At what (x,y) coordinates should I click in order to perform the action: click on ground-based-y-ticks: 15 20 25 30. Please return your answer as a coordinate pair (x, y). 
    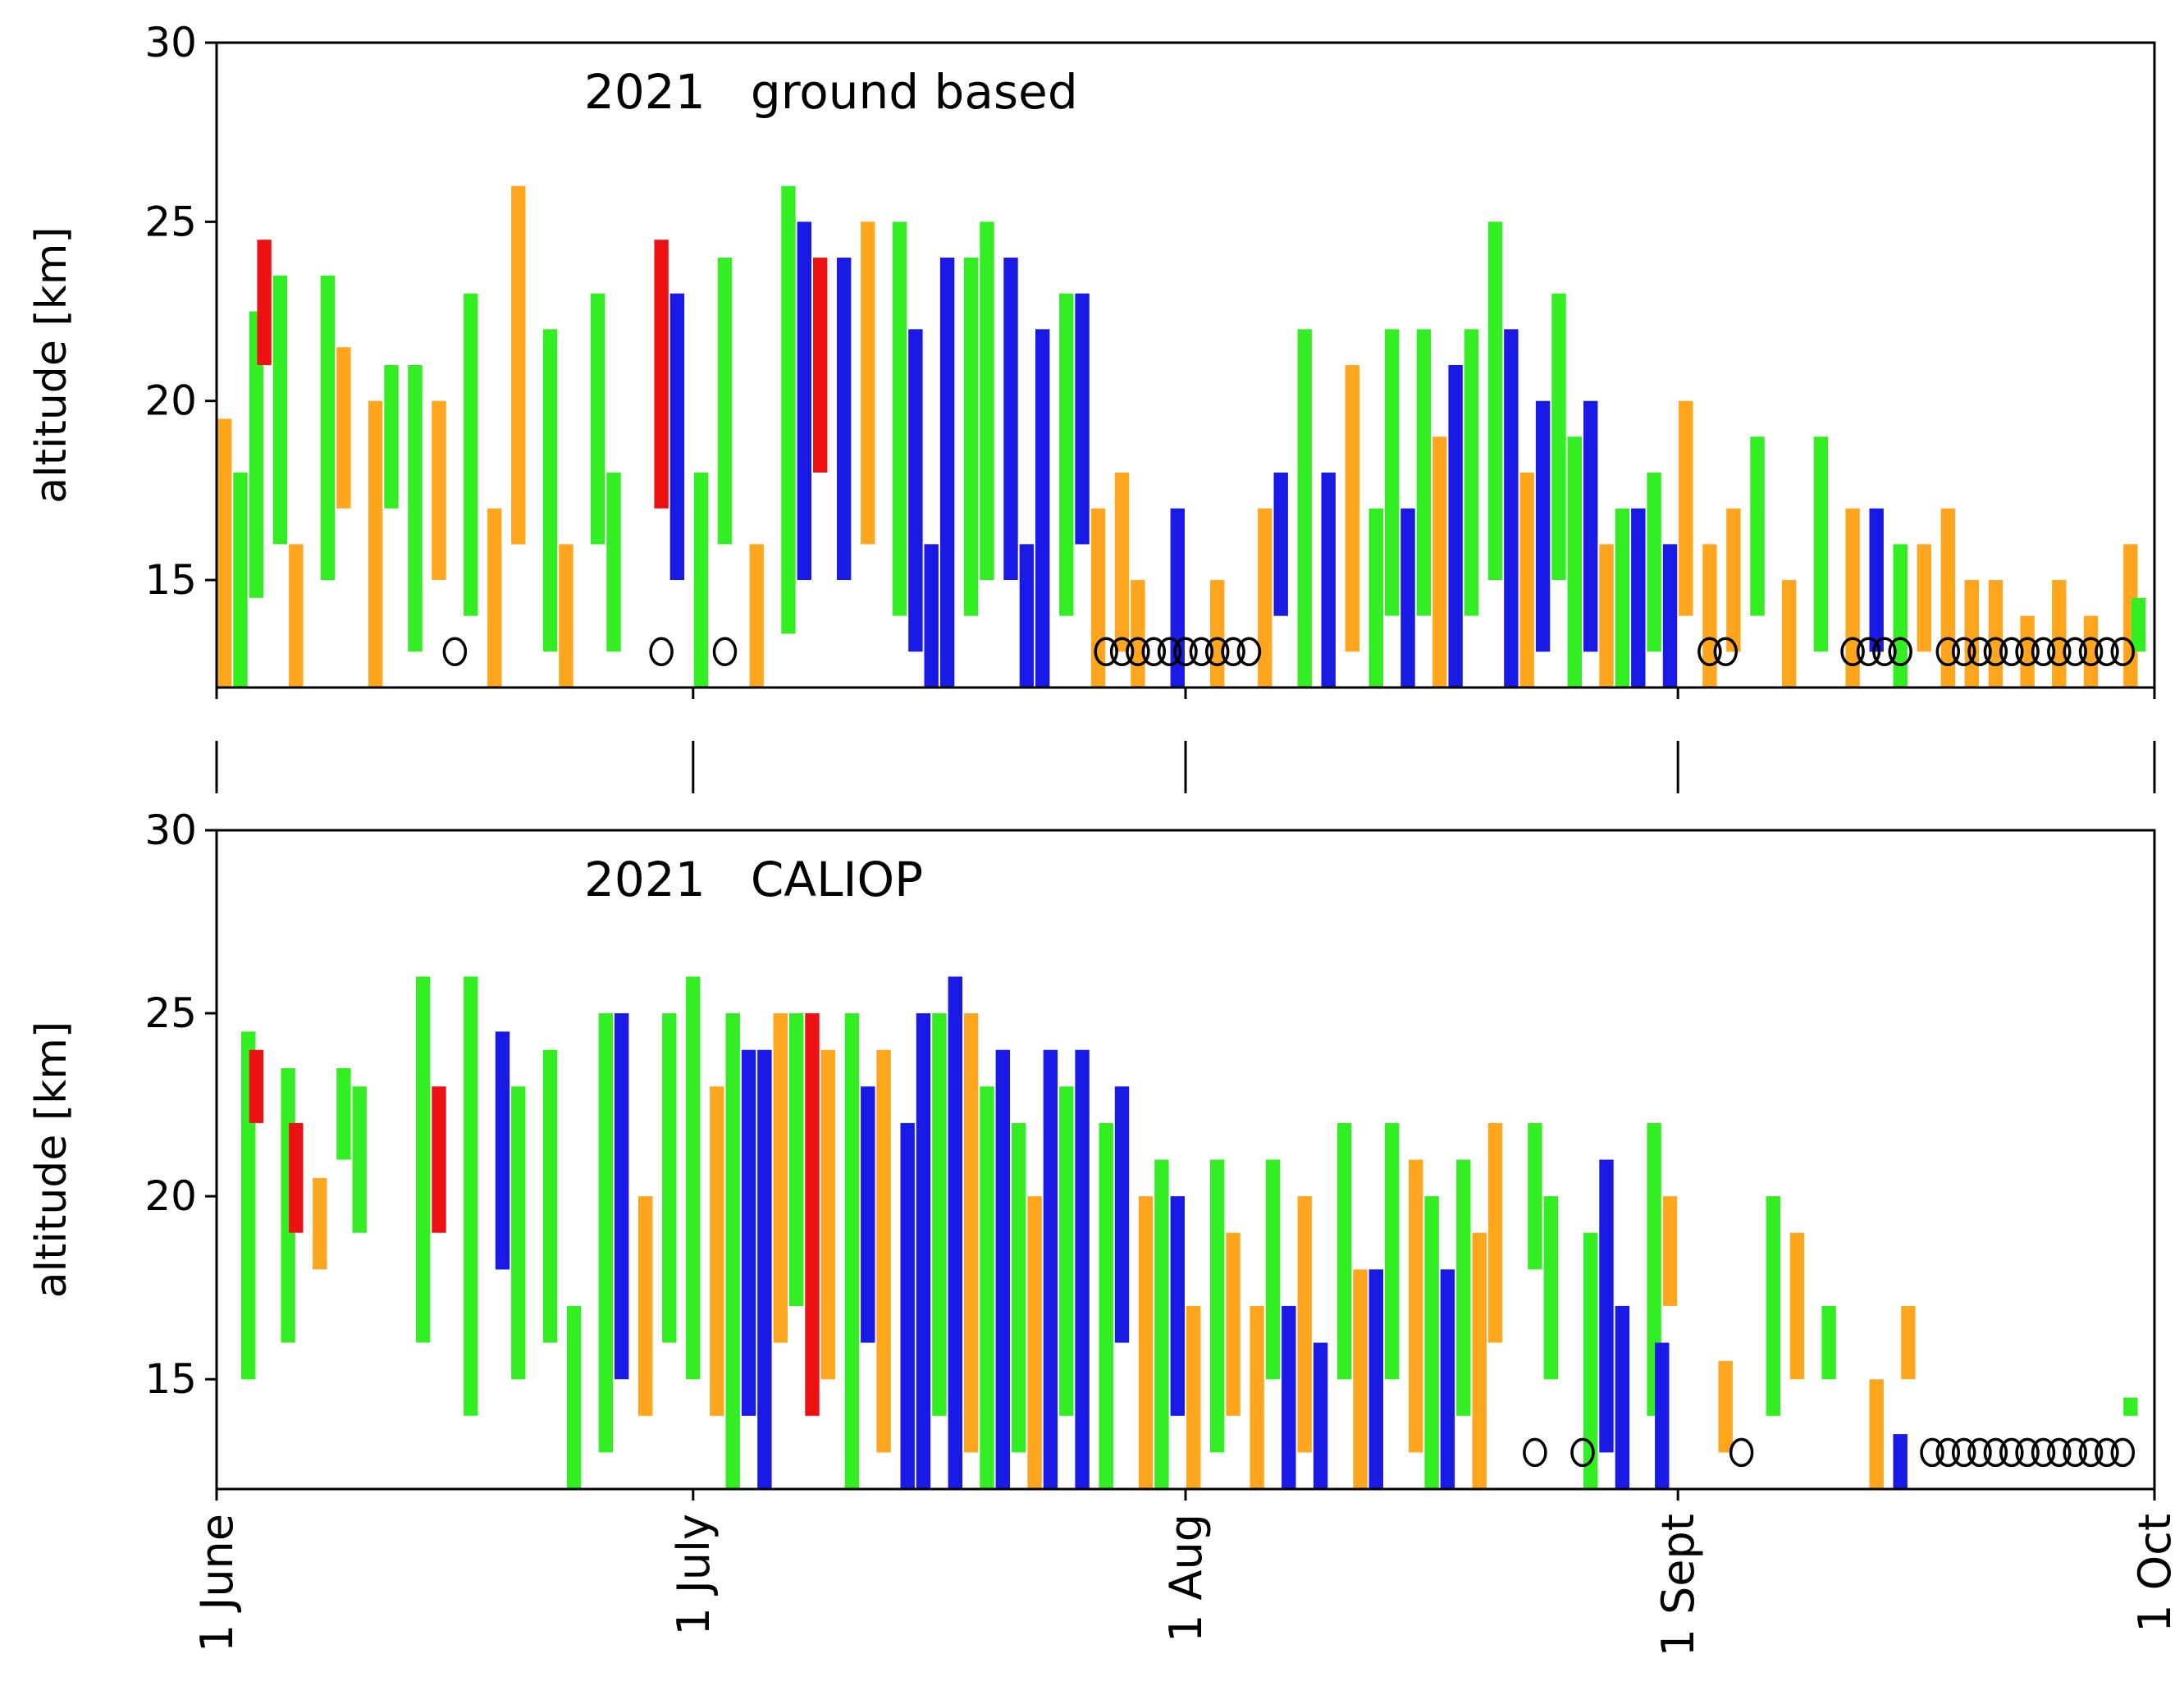
    Looking at the image, I should click on (180, 311).